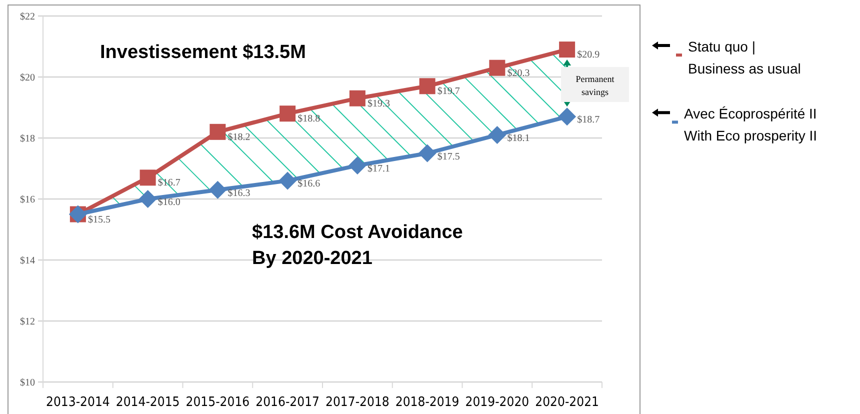 This screenshot has width=860, height=414. I want to click on x-tick-label: 2016-2017, so click(291, 402).